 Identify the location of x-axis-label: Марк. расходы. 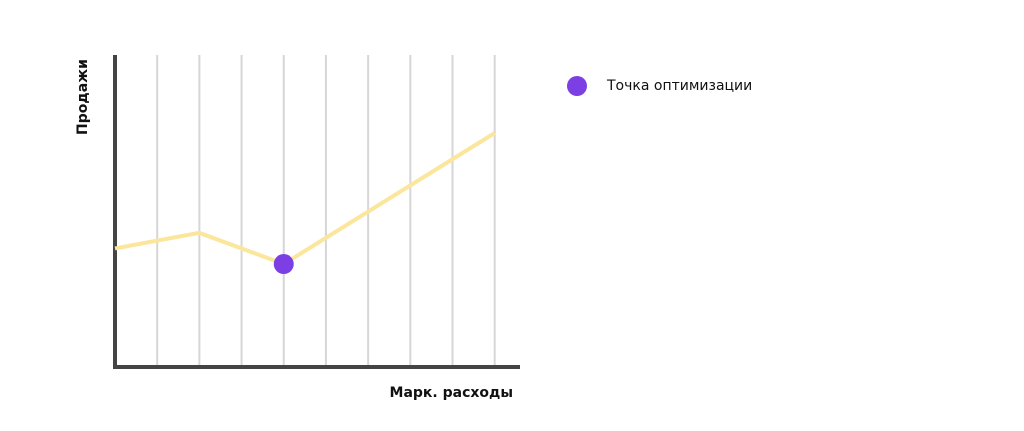
(451, 393).